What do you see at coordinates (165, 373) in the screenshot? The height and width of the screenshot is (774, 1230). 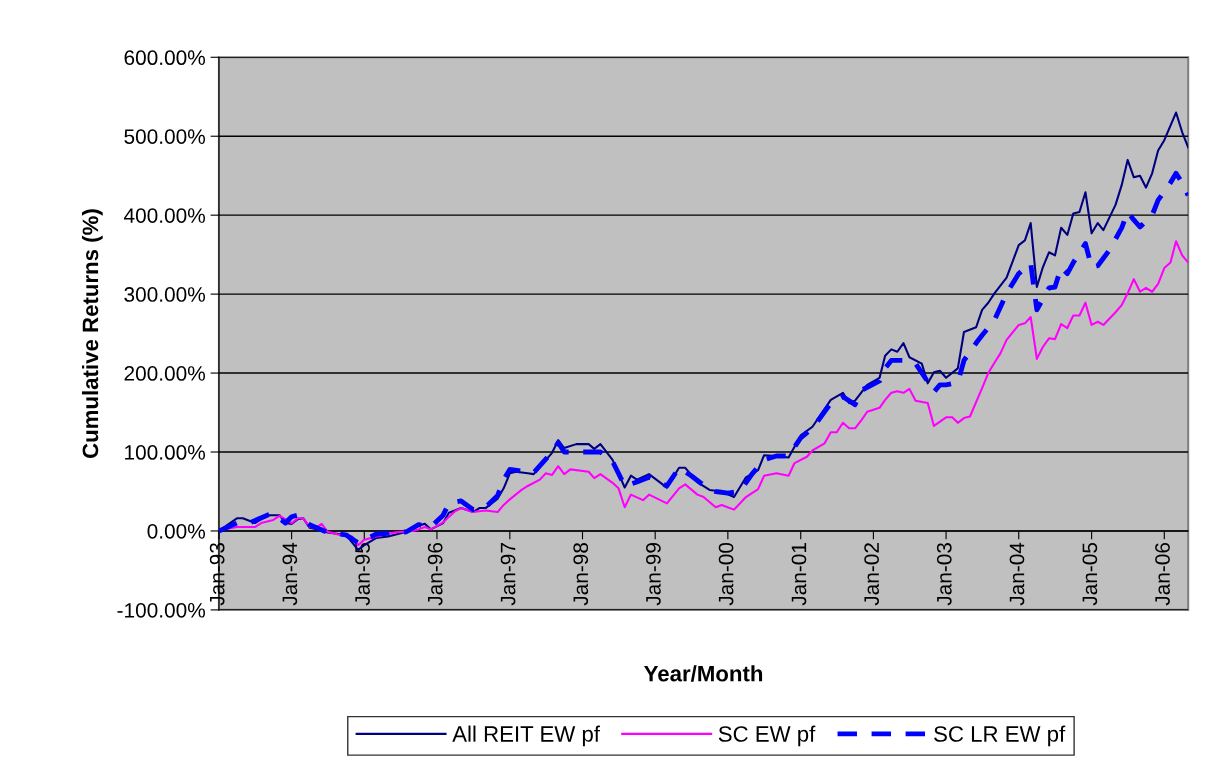 I see `y-tick-label: 200.00%` at bounding box center [165, 373].